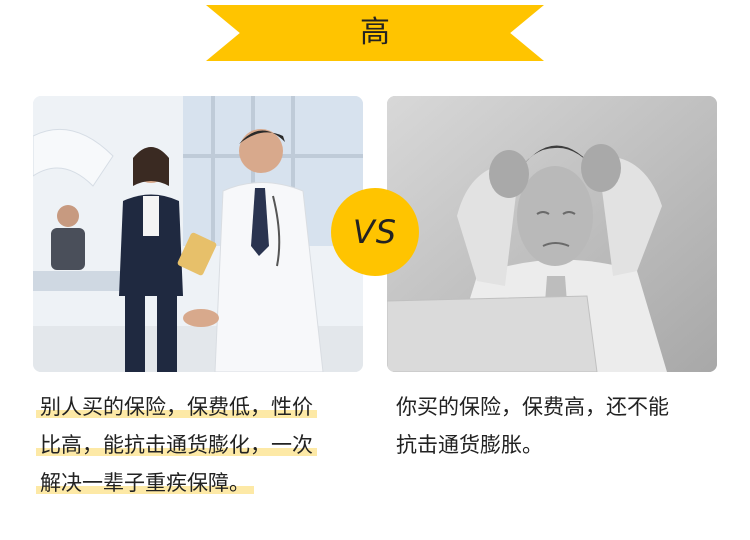 The image size is (750, 540). Describe the element at coordinates (176, 407) in the screenshot. I see `left-caption-line: 别人买的保险，保费低，性价` at that location.